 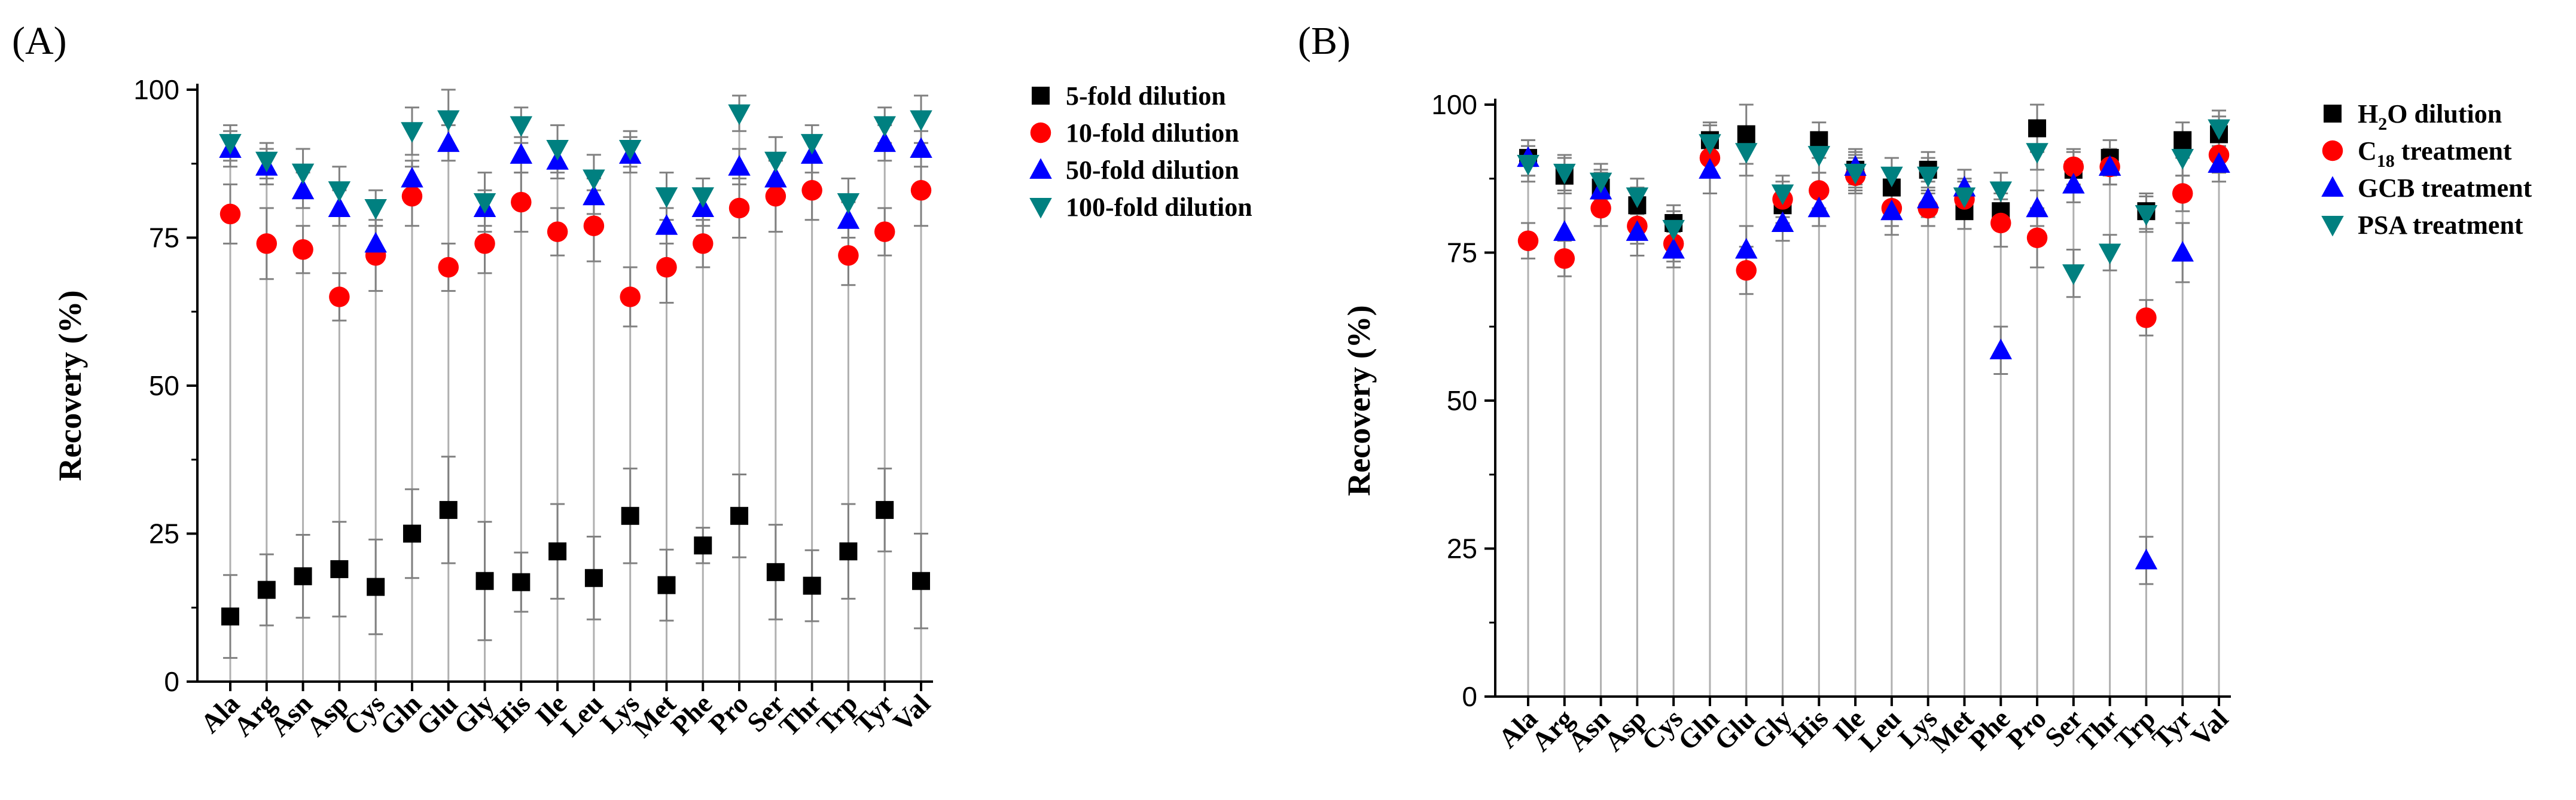 I want to click on legend-label: PSA treatment, so click(x=2441, y=225).